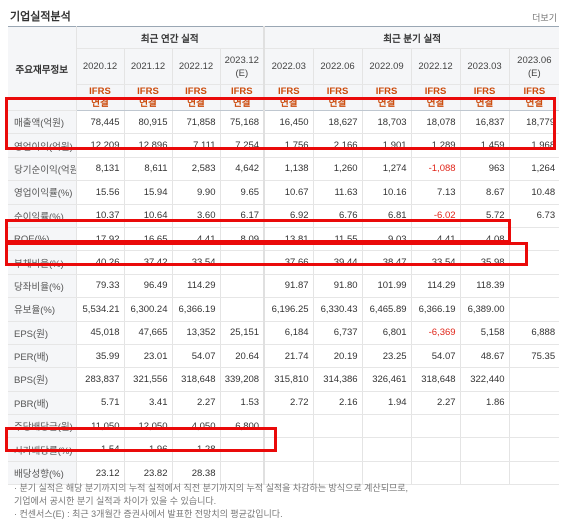 The height and width of the screenshot is (532, 567). Describe the element at coordinates (148, 262) in the screenshot. I see `table-cell: 37.42` at that location.